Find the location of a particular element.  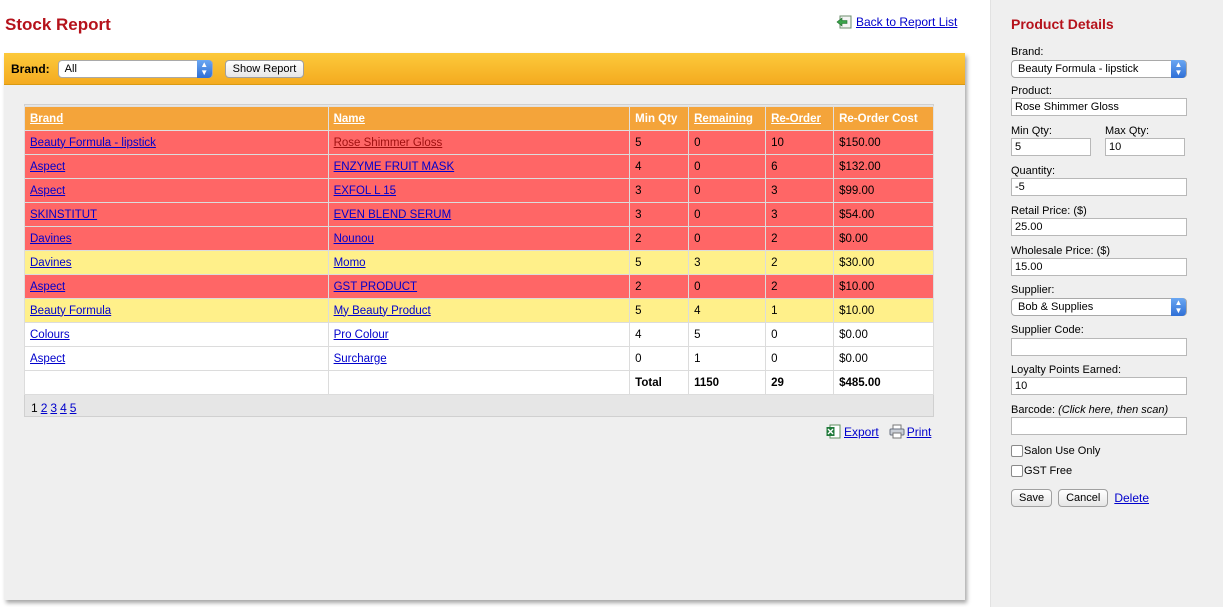

cell-remaining: 3 is located at coordinates (727, 262).